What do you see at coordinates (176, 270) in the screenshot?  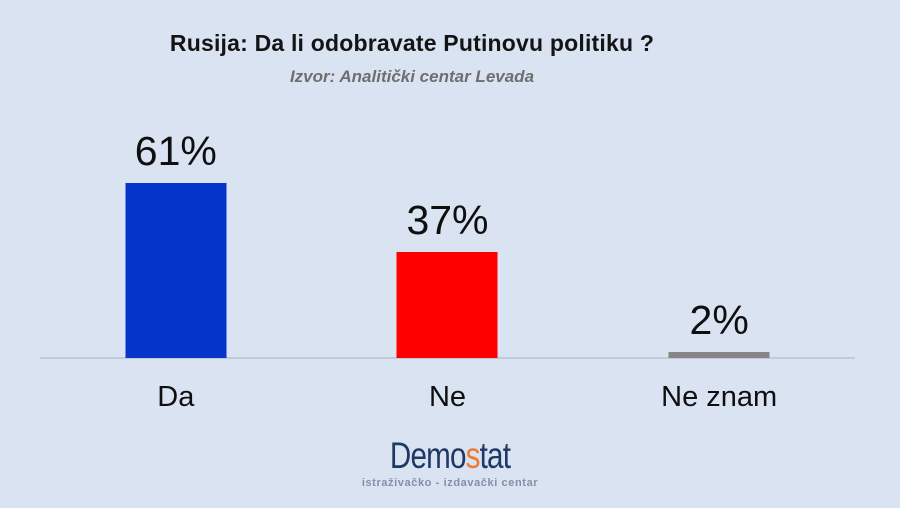 I see `bar-da` at bounding box center [176, 270].